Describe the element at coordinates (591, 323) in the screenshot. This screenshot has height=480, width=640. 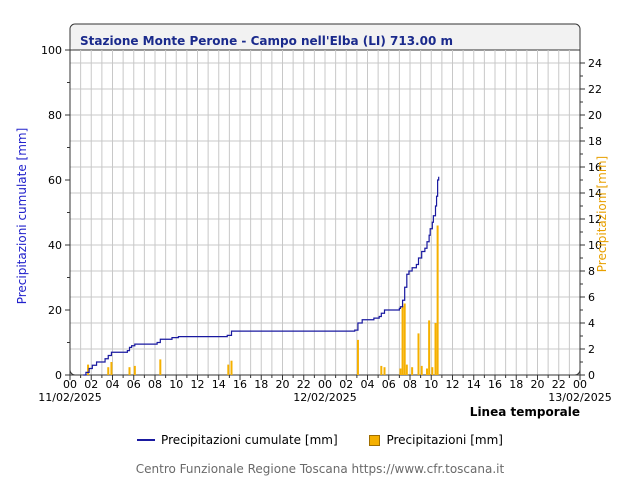
I see `y-right-tick-label: 4` at that location.